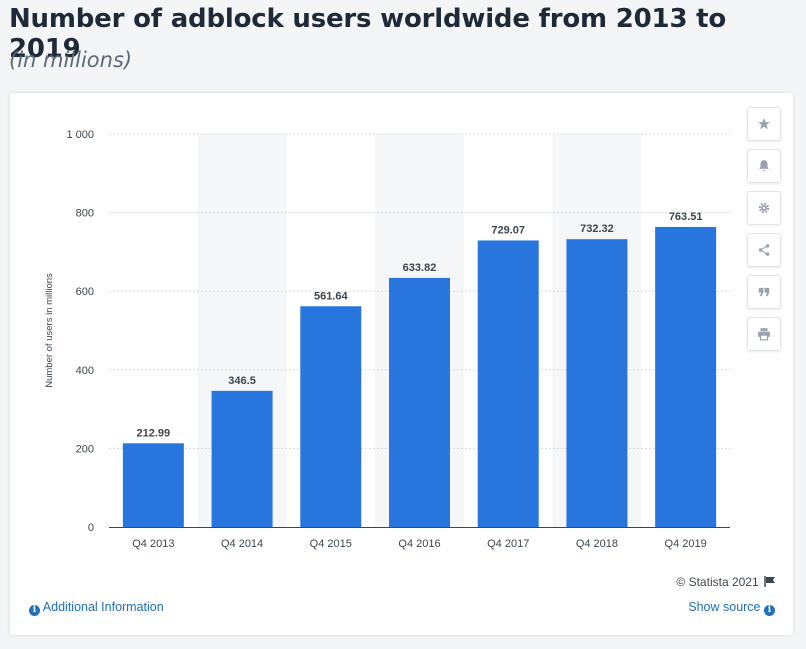  I want to click on y-tick-label: 0, so click(91, 528).